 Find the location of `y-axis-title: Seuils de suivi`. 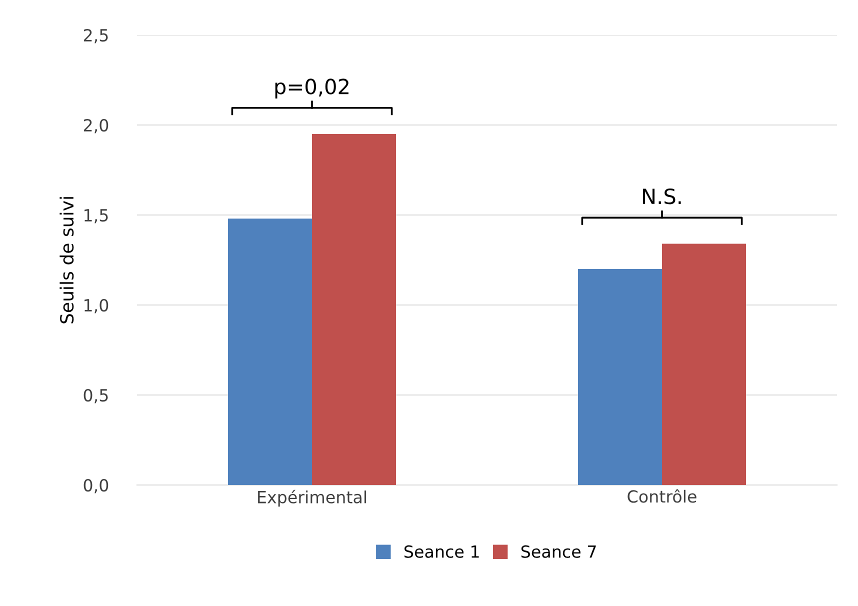

y-axis-title: Seuils de suivi is located at coordinates (67, 260).